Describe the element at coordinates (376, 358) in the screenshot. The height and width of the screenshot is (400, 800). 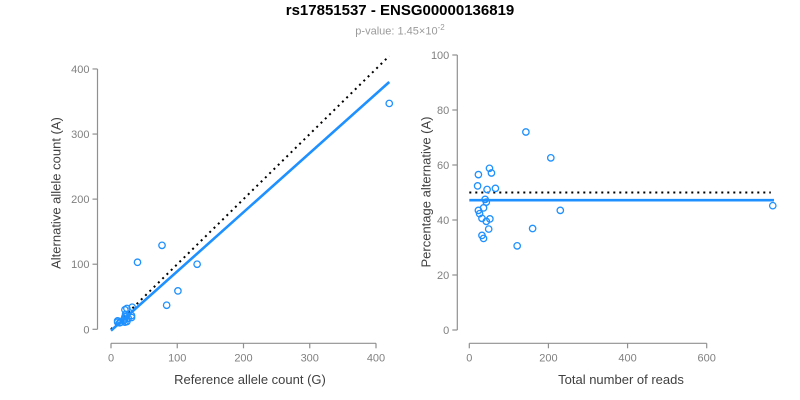
I see `left-x-tick-label: 400` at that location.